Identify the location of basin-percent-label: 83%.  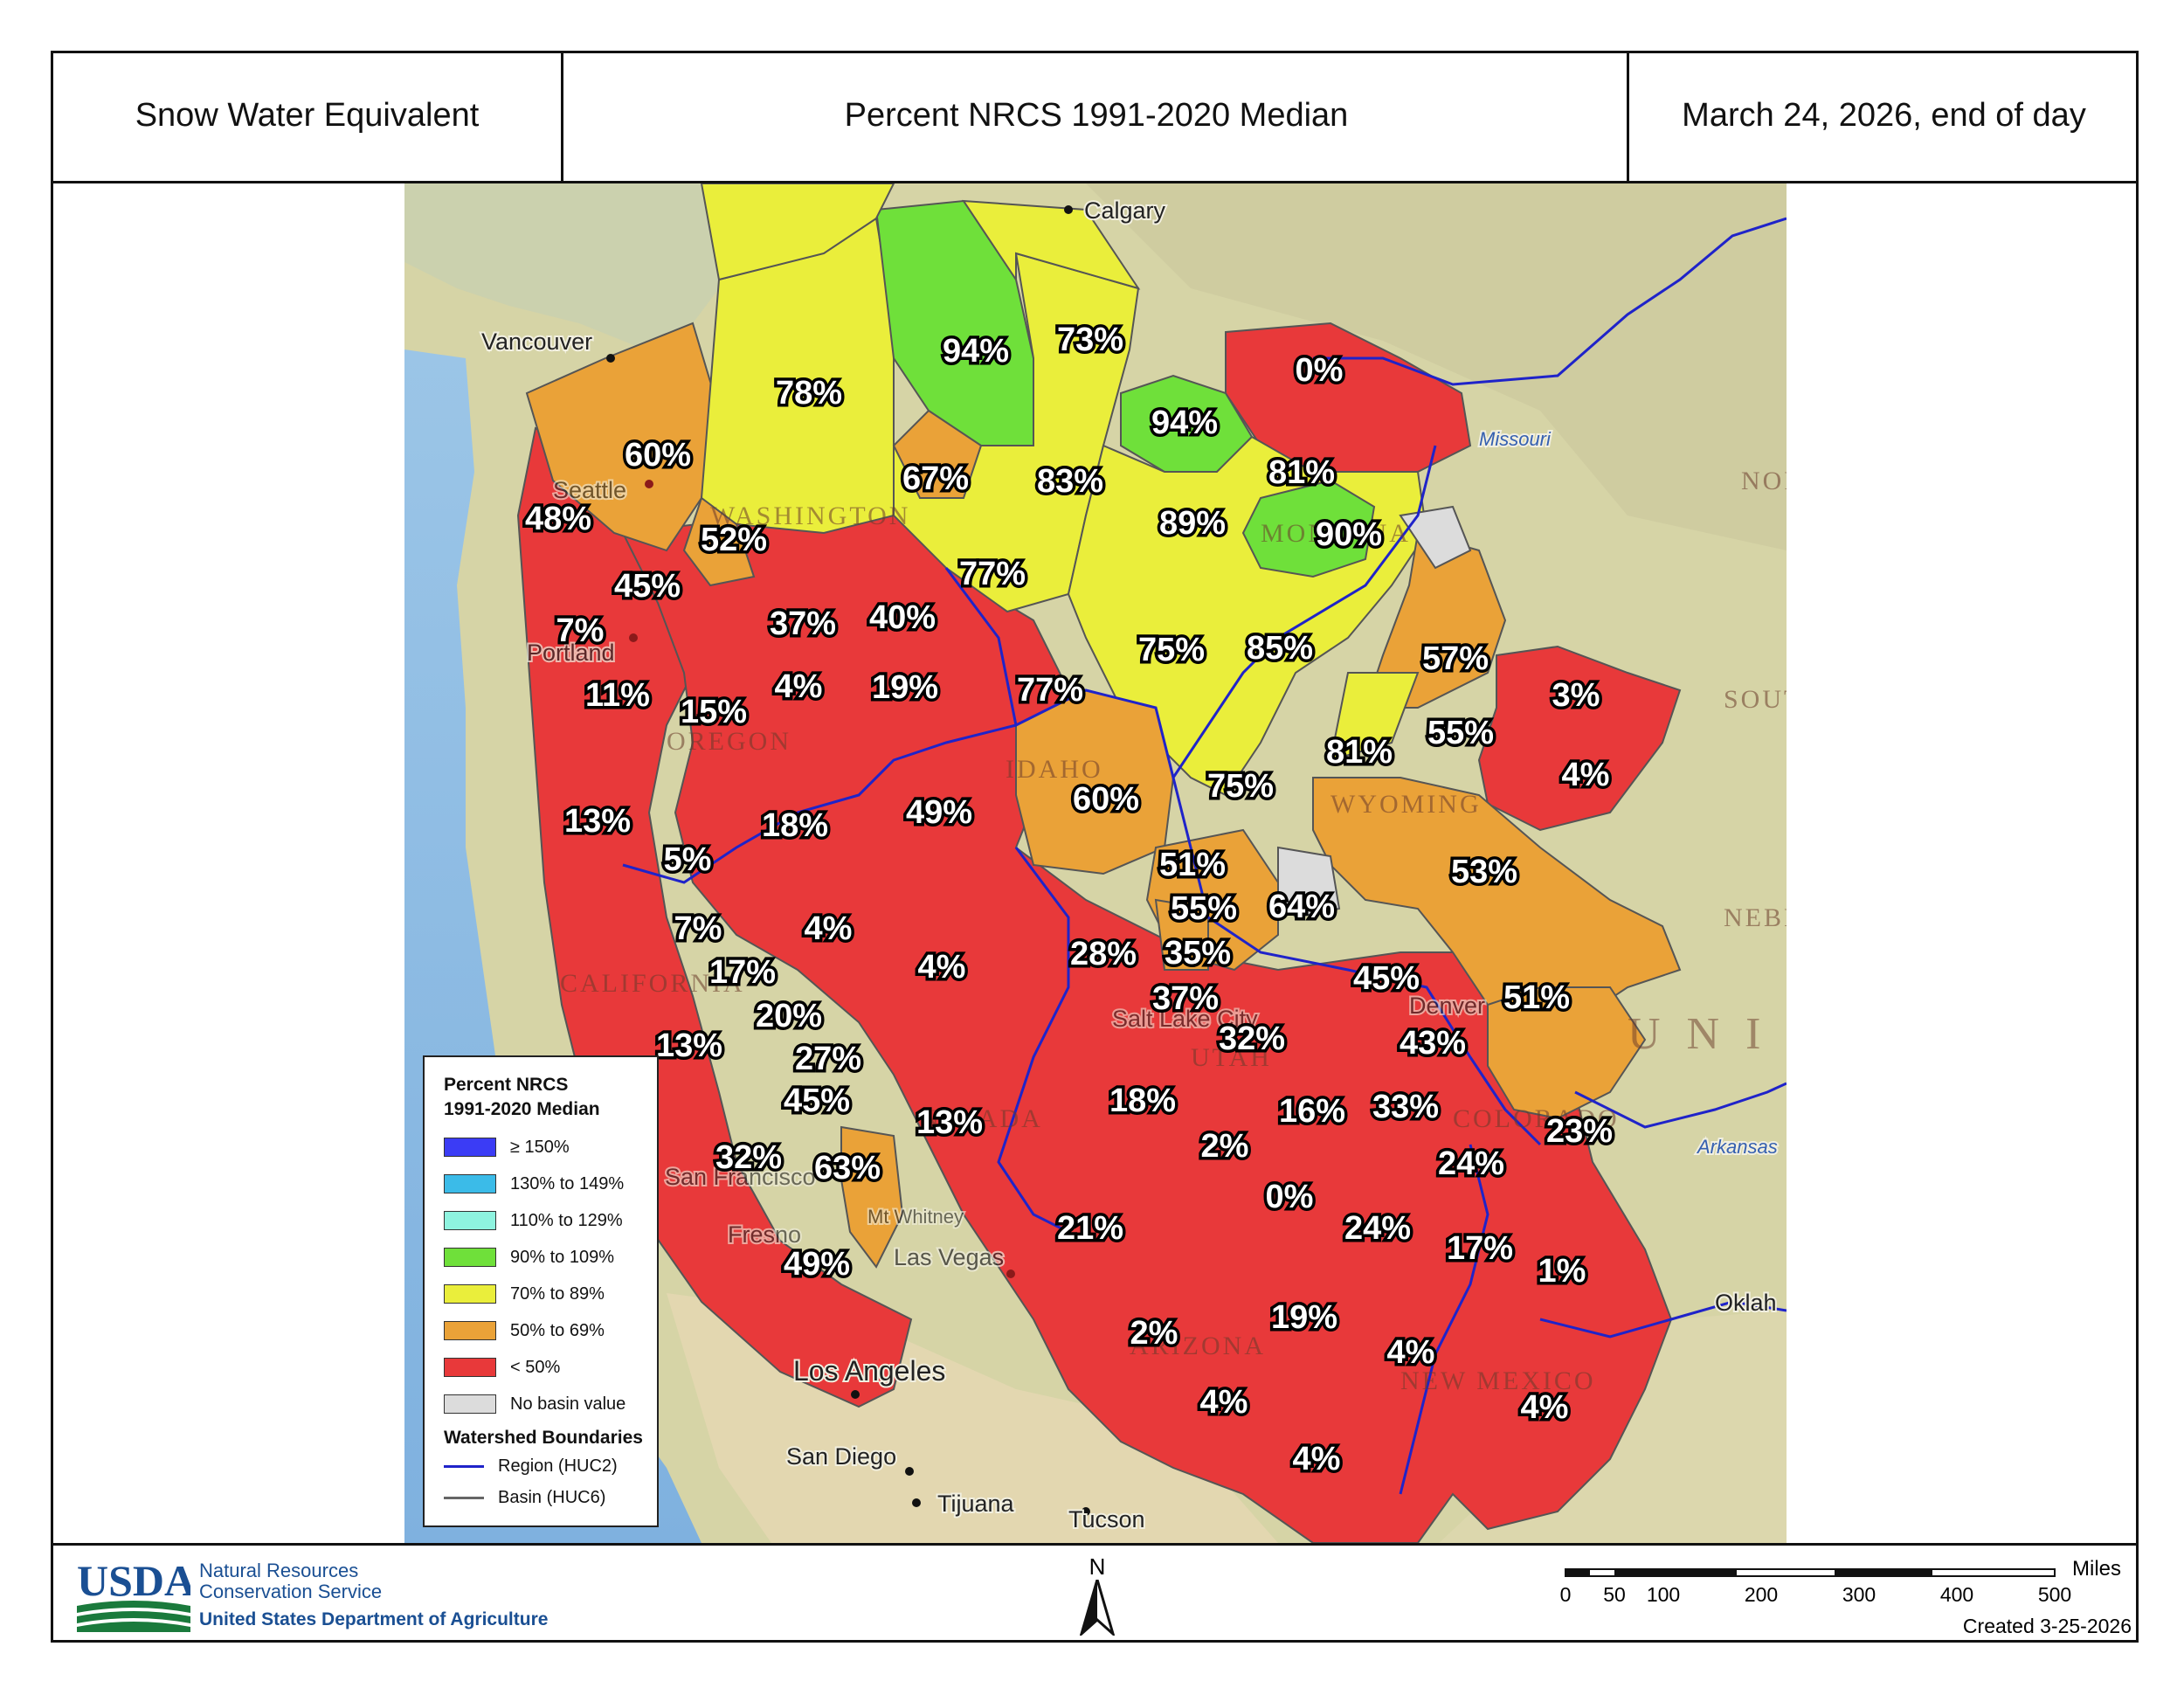
(1070, 481).